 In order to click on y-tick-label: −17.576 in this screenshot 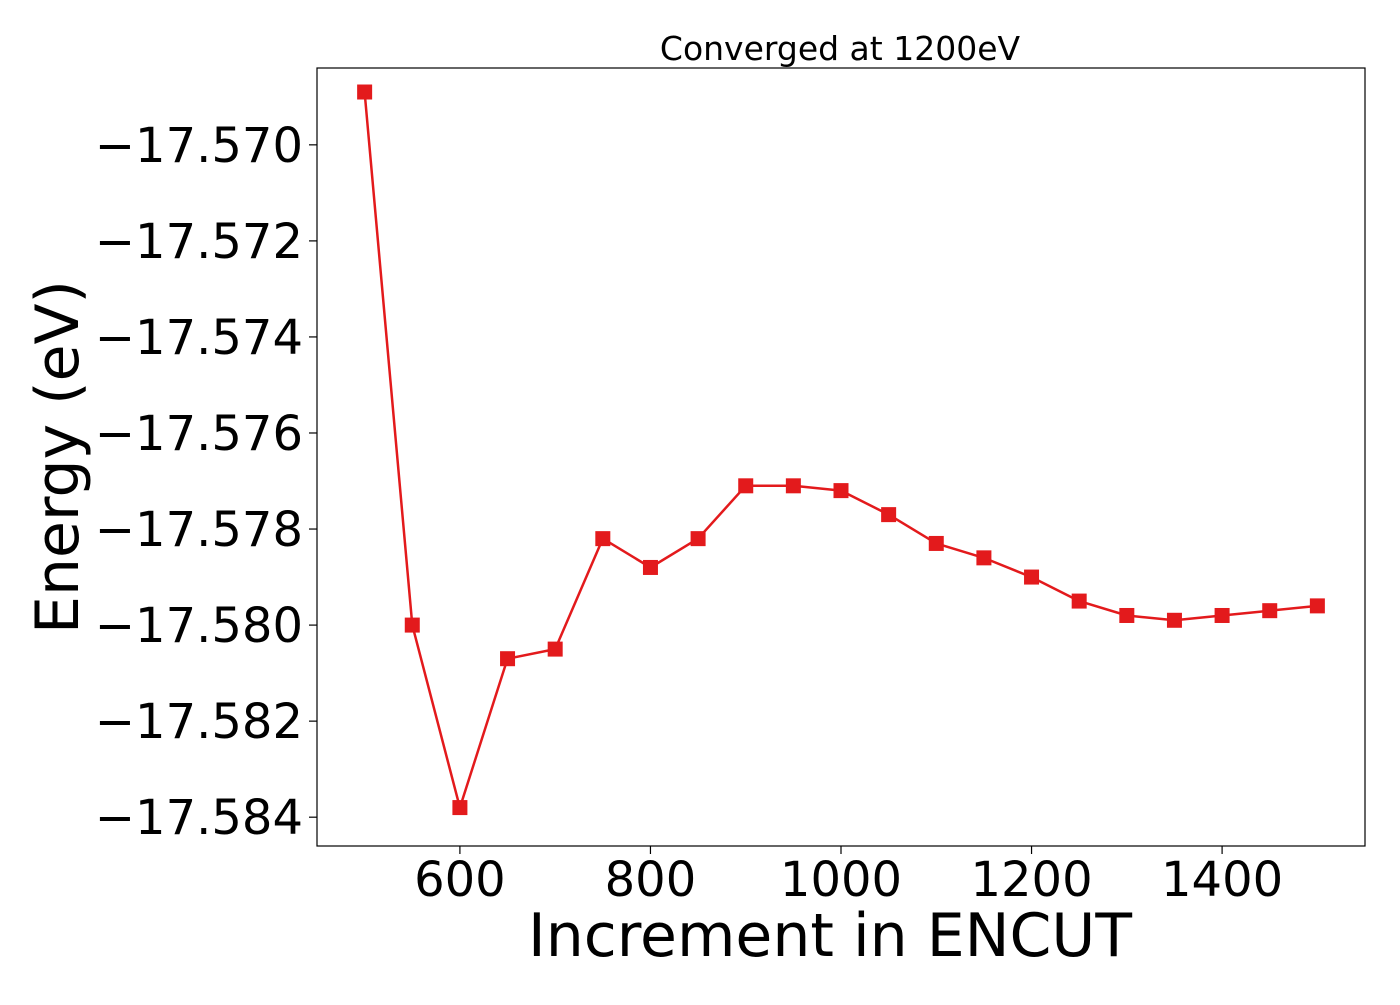, I will do `click(199, 434)`.